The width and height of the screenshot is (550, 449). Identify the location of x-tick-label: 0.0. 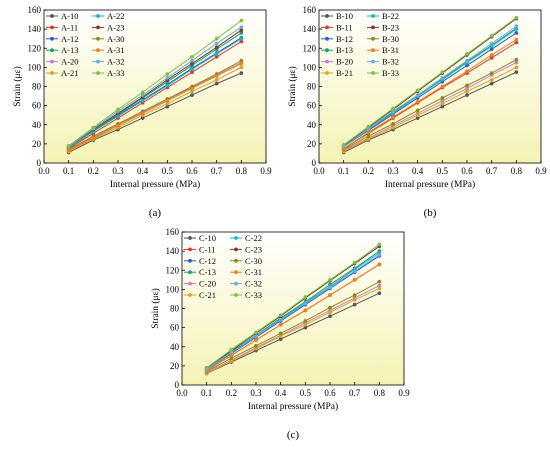
(44, 171).